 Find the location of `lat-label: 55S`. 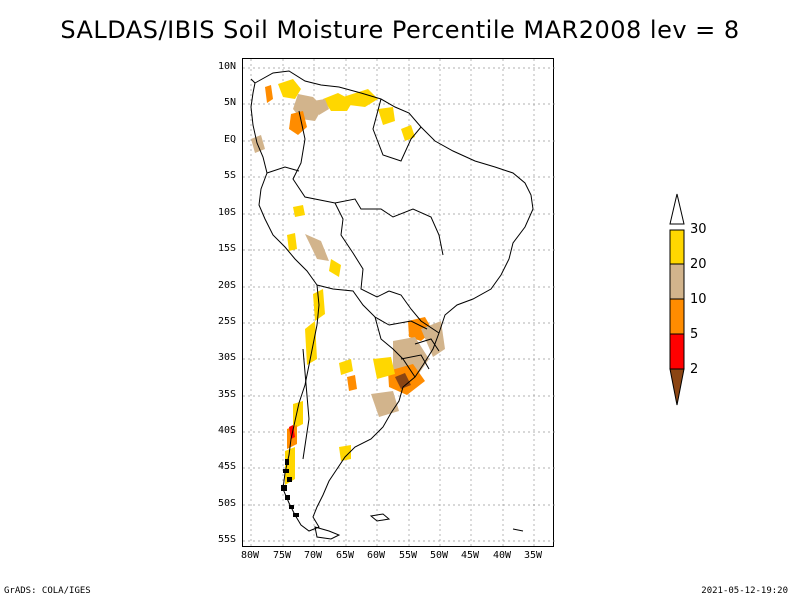

lat-label: 55S is located at coordinates (226, 539).